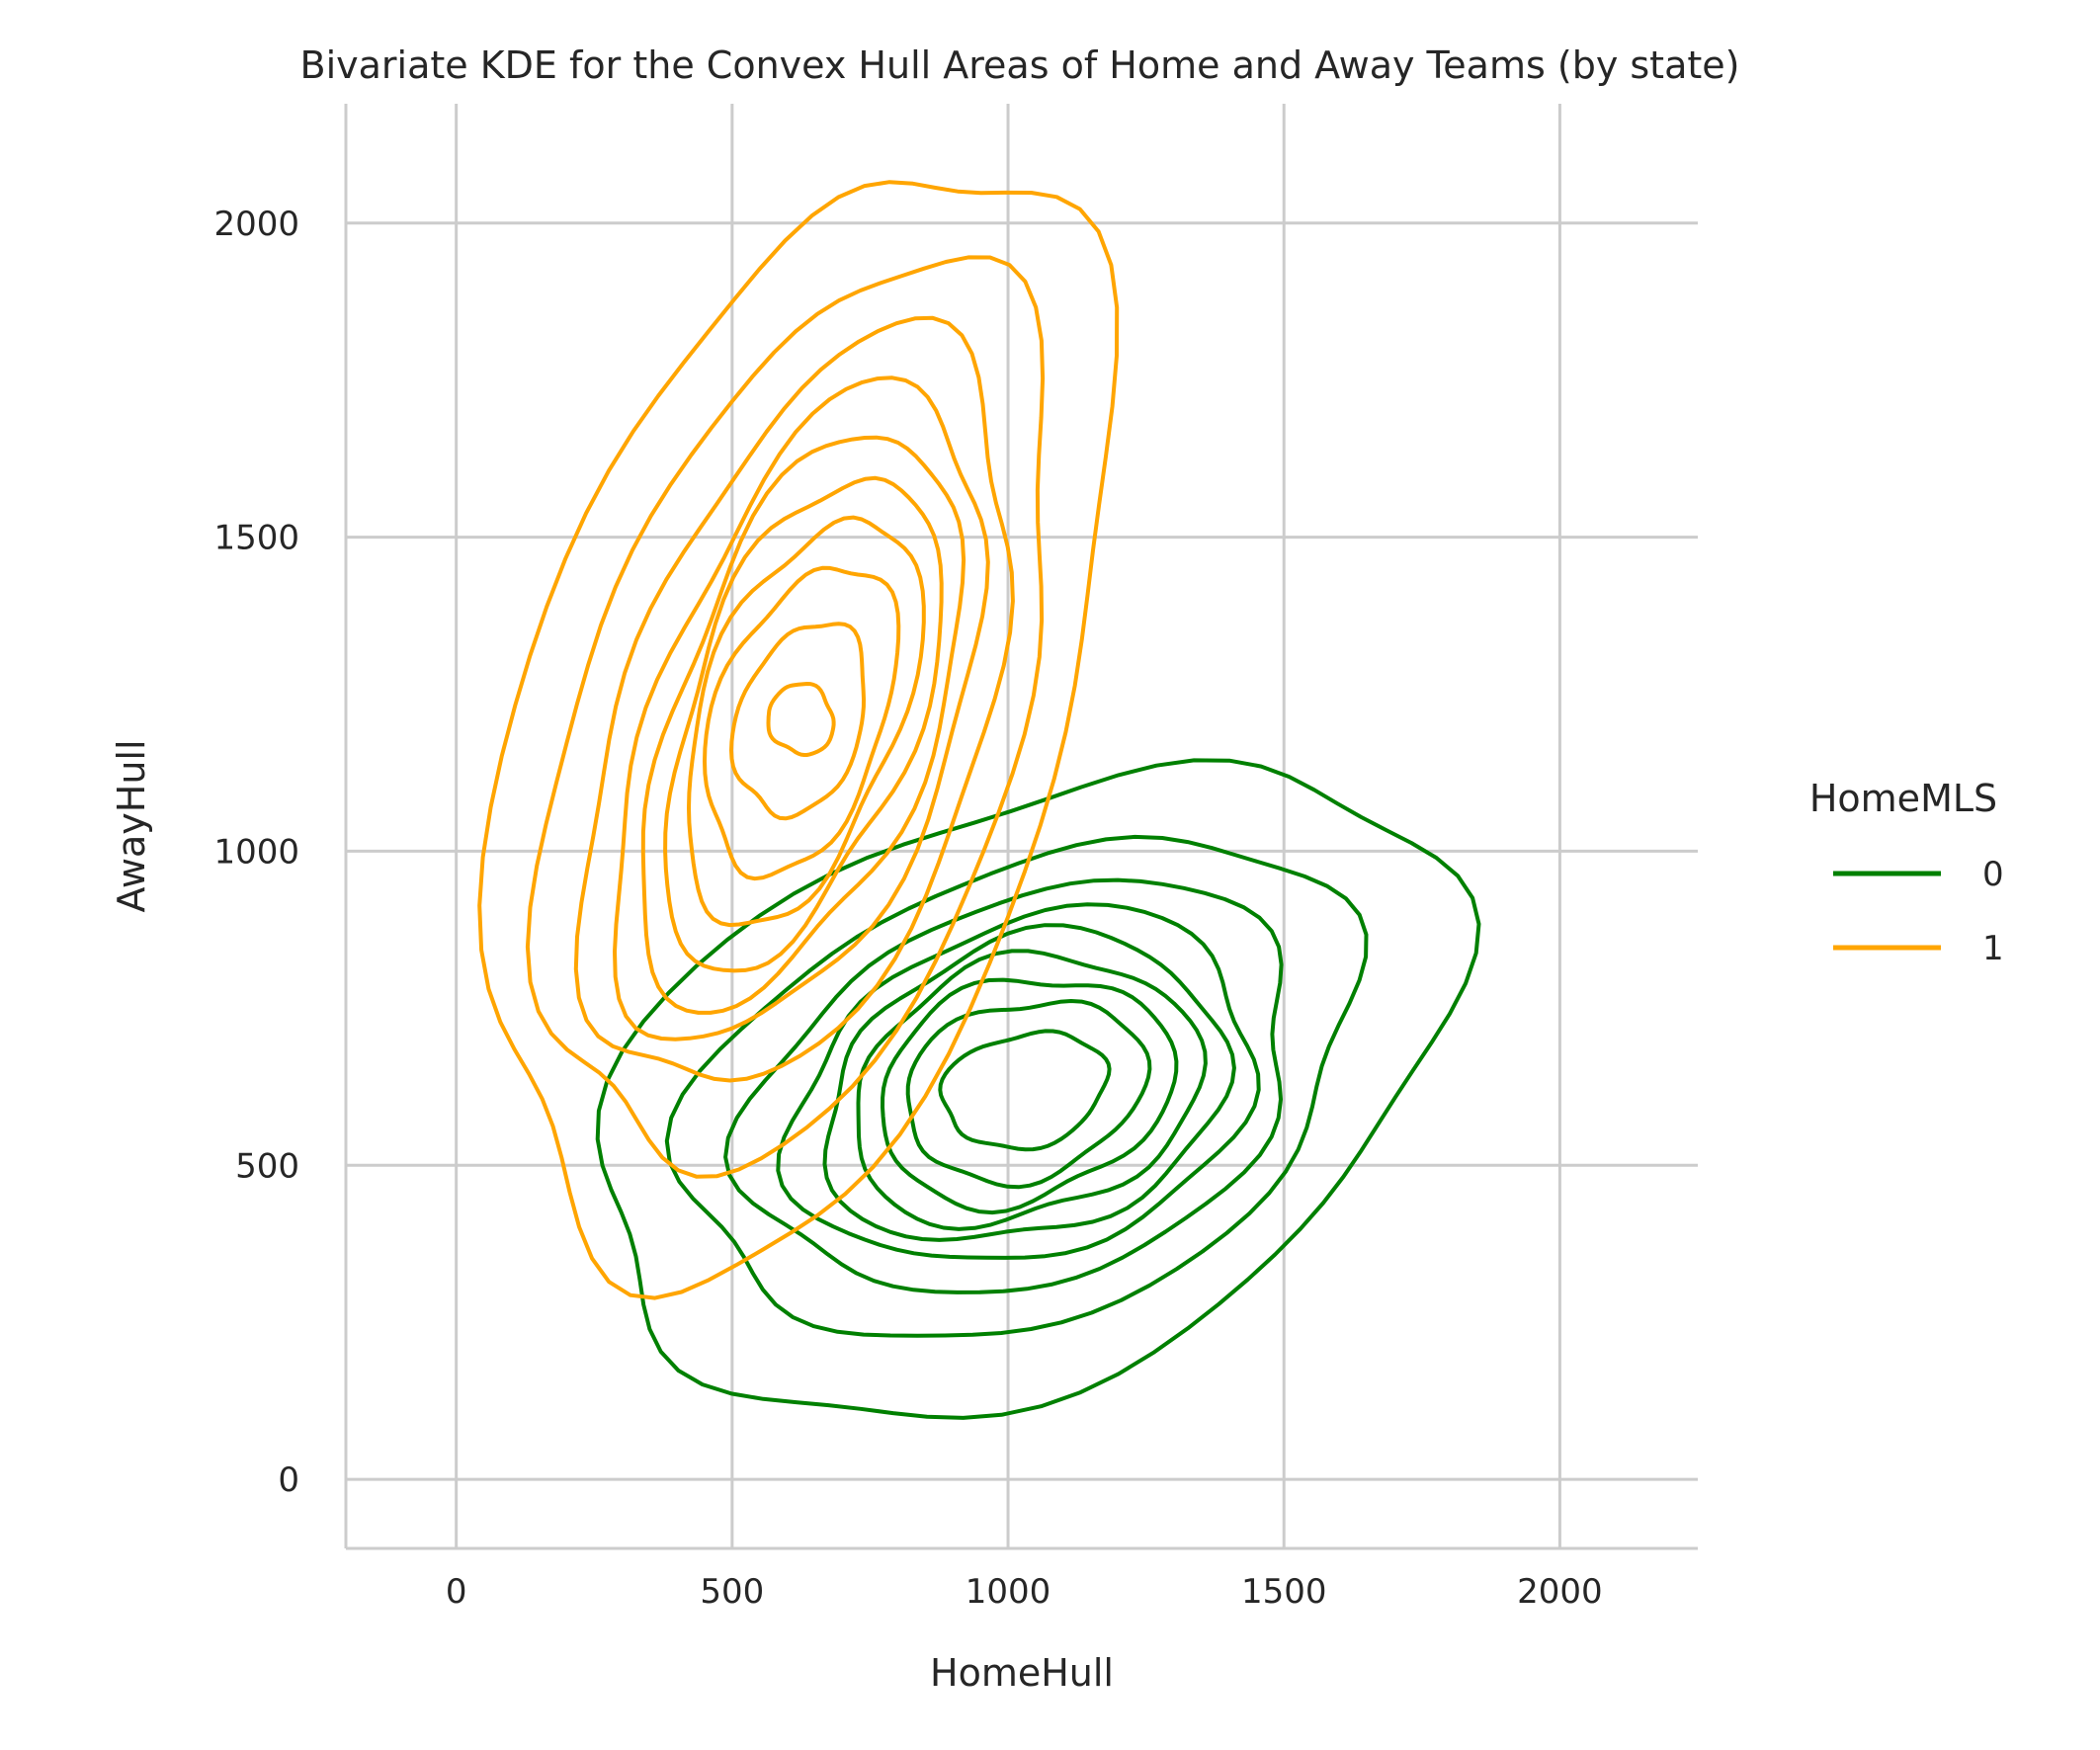 The width and height of the screenshot is (2100, 1750). Describe the element at coordinates (732, 1592) in the screenshot. I see `x-tick-label: 500` at that location.